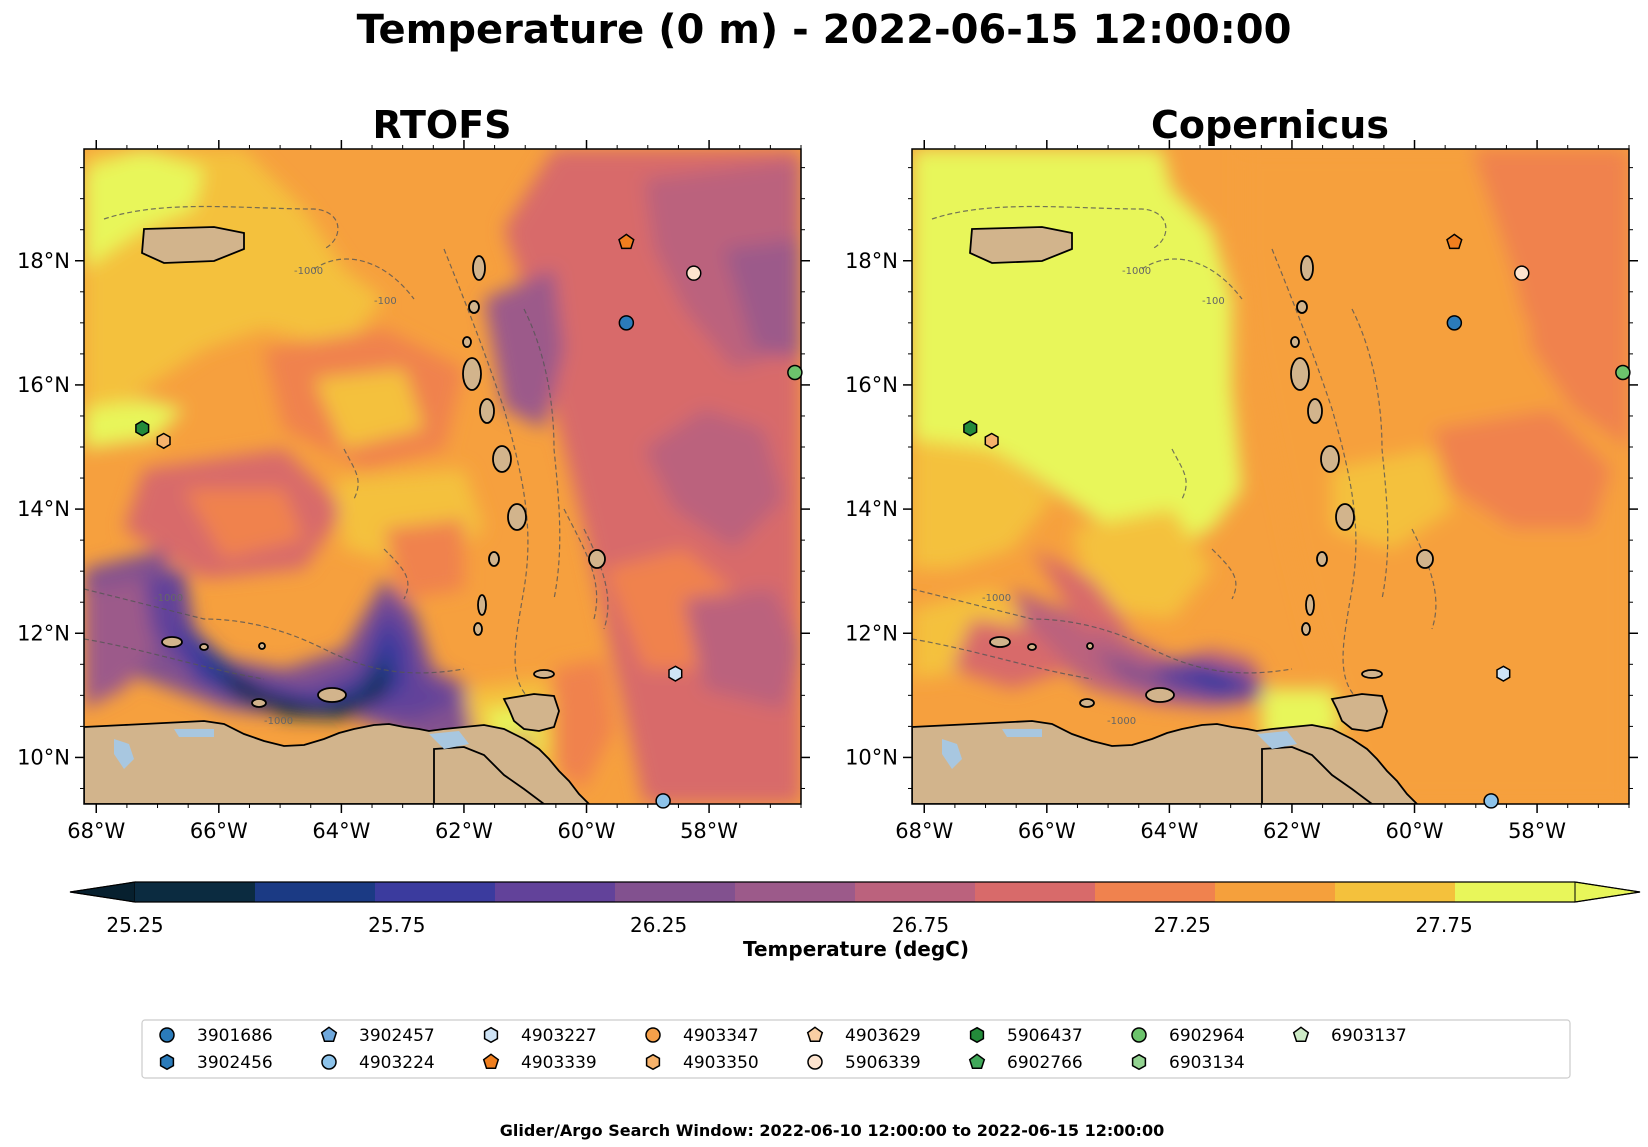 The image size is (1648, 1147). What do you see at coordinates (1045, 1036) in the screenshot?
I see `legend-item-label: 5906437` at bounding box center [1045, 1036].